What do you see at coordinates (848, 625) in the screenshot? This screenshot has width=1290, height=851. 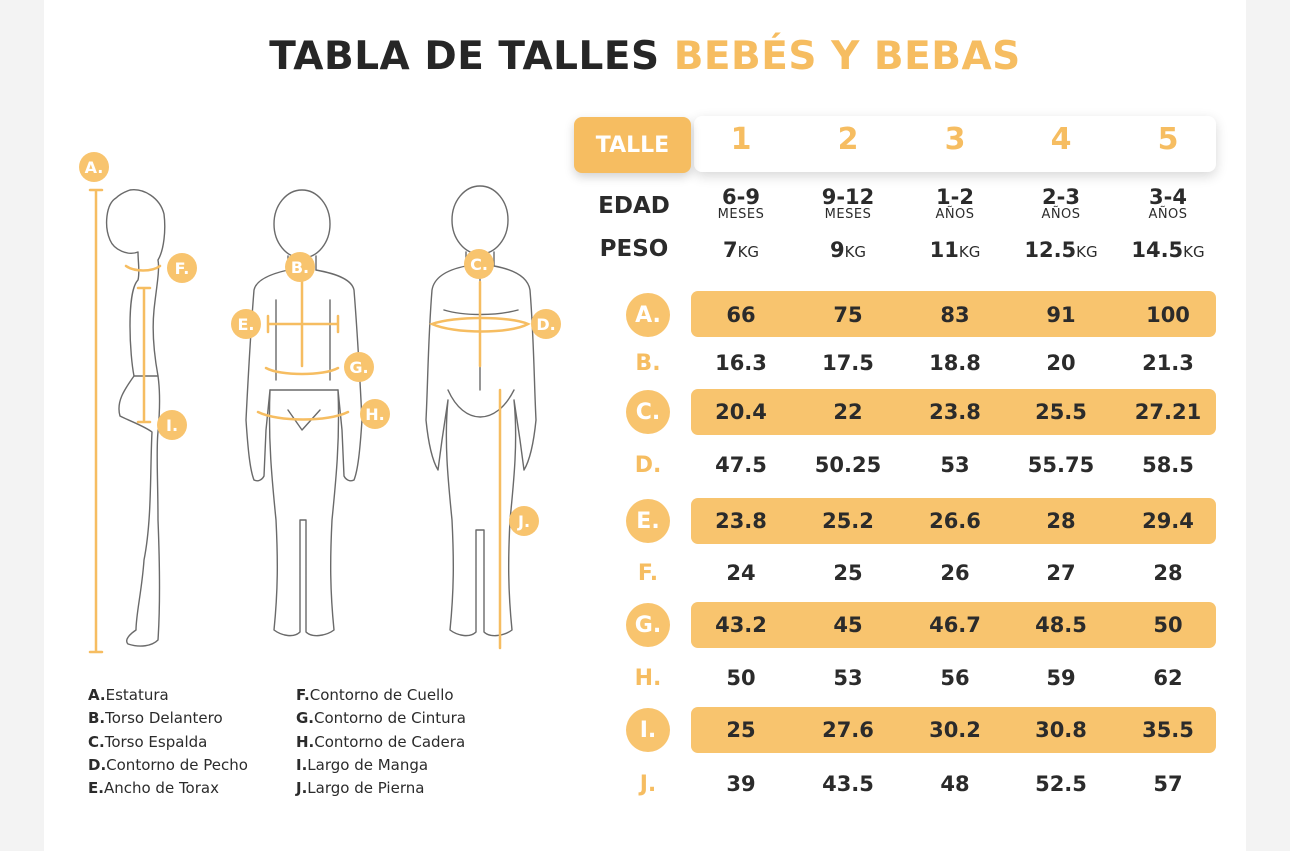 I see `table-cell: 45` at bounding box center [848, 625].